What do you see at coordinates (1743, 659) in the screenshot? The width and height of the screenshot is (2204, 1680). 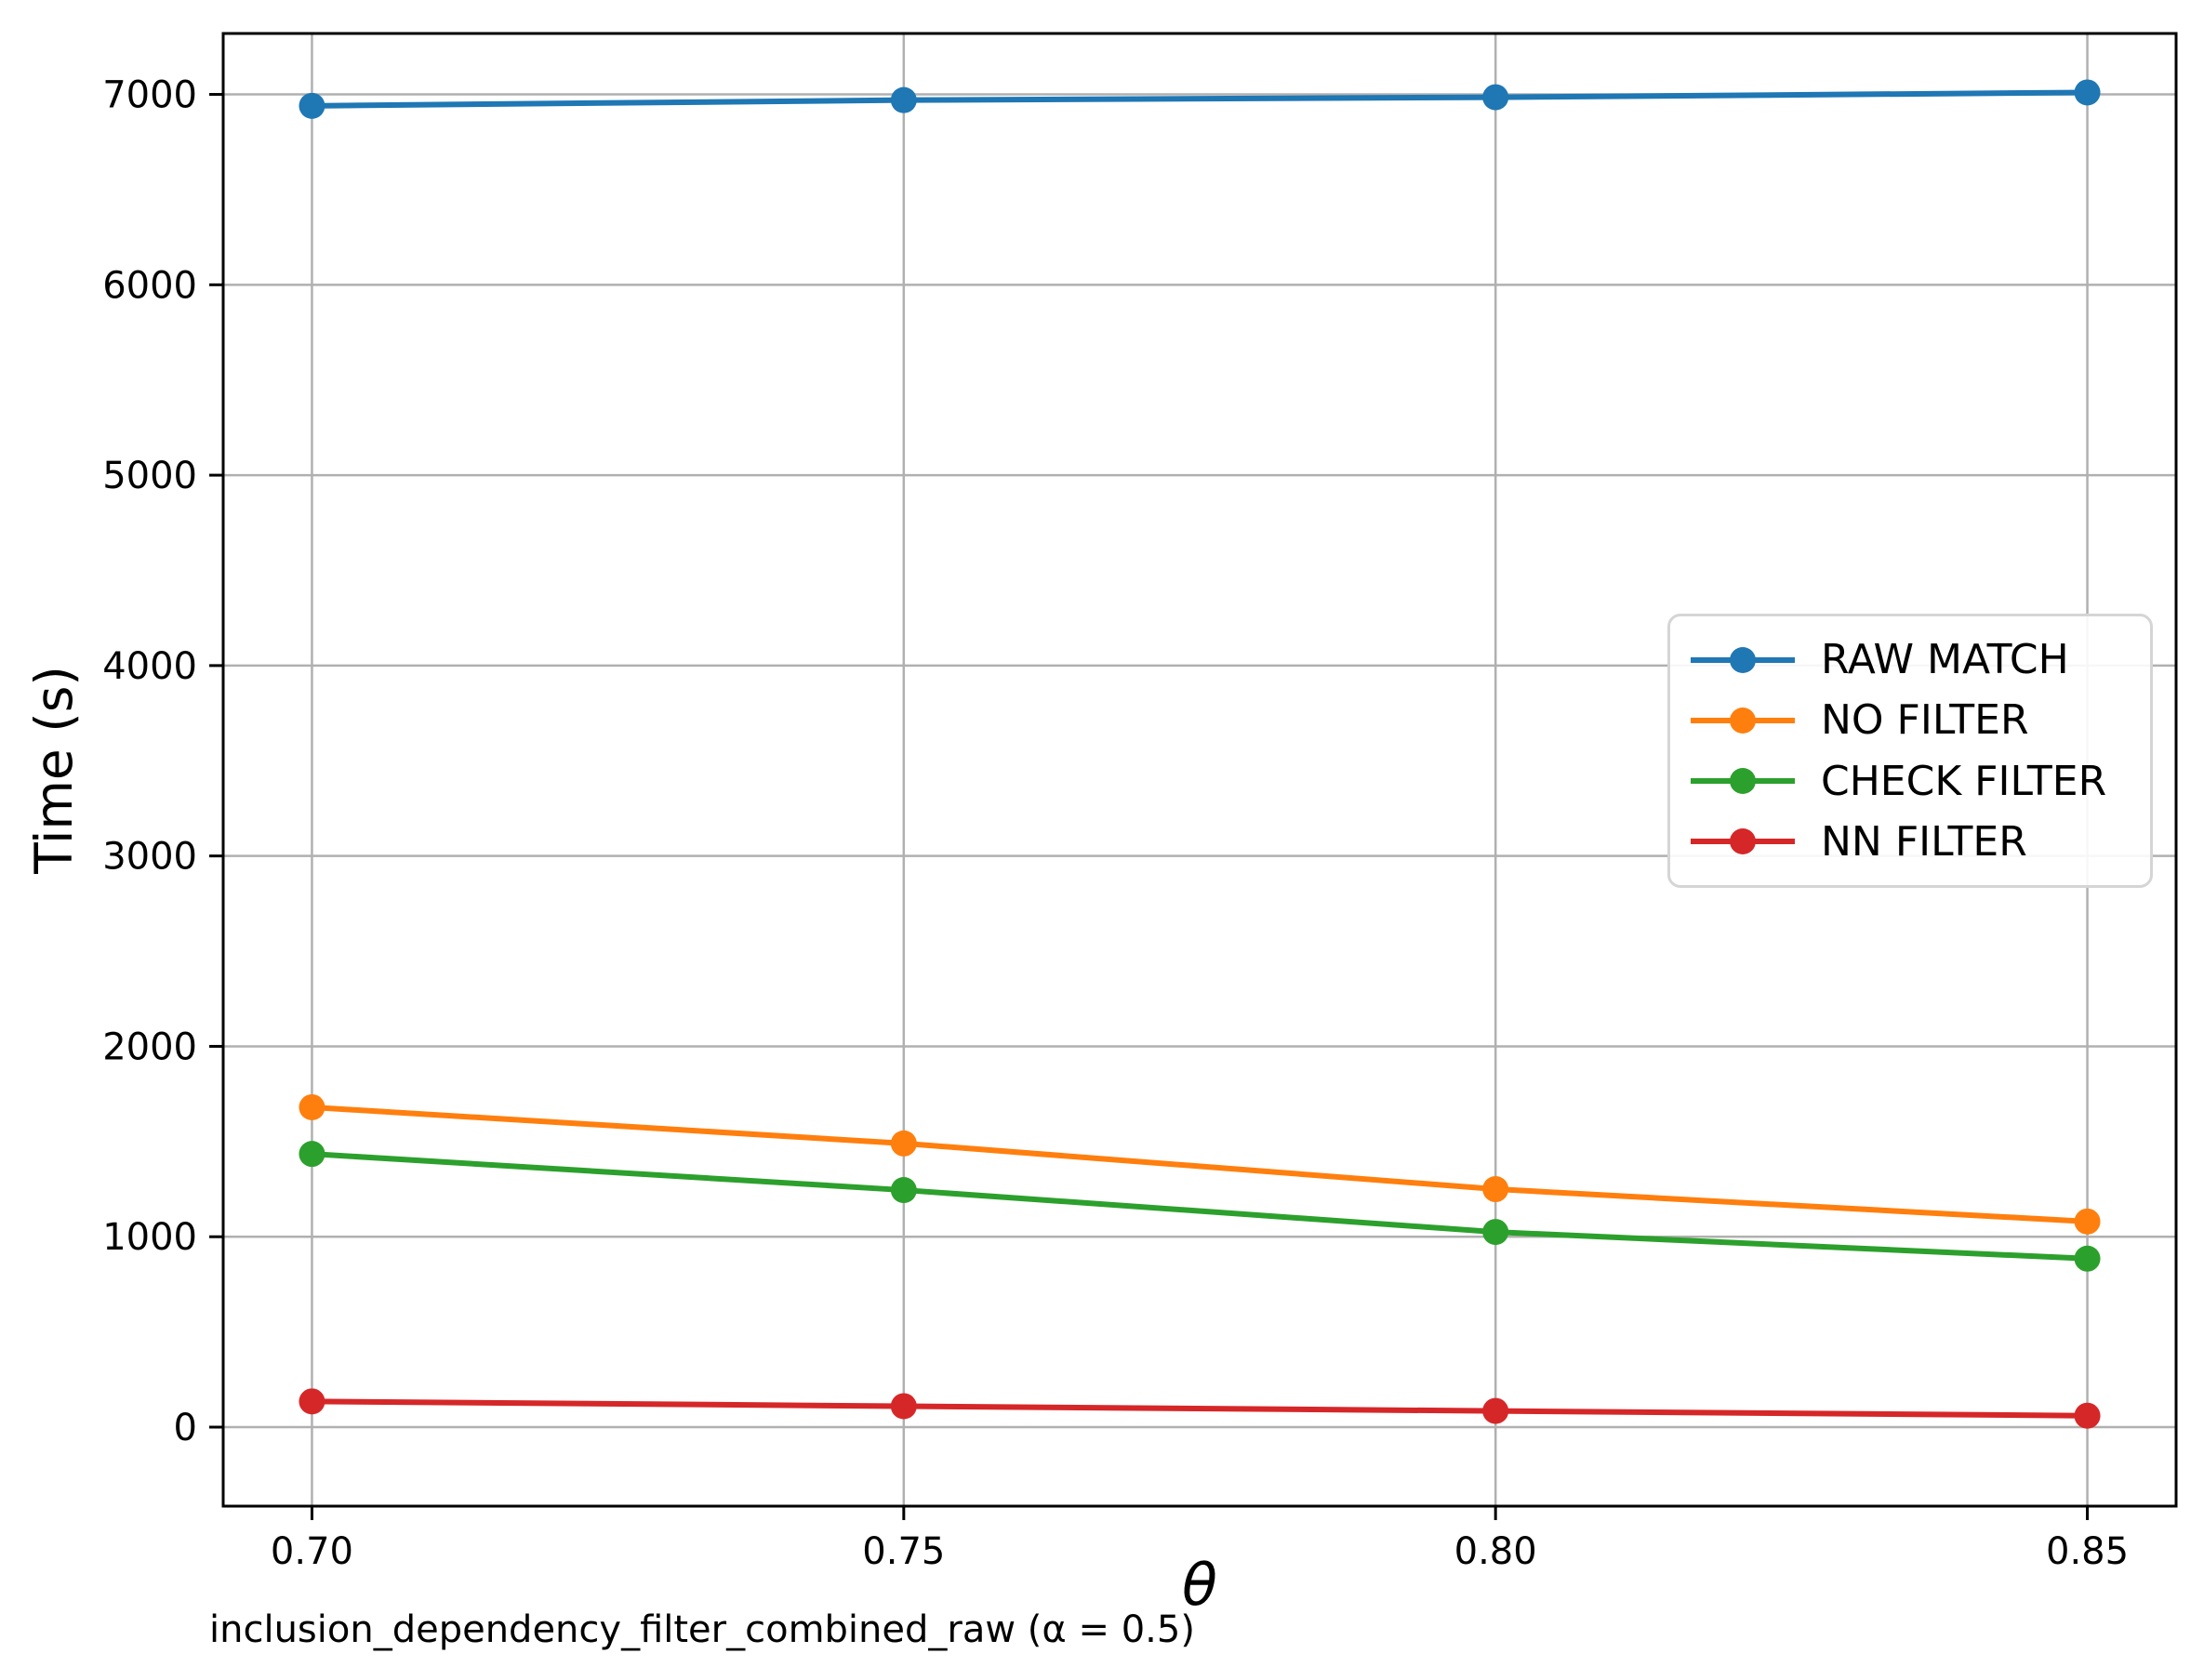 I see `legend-marker-raw-match` at bounding box center [1743, 659].